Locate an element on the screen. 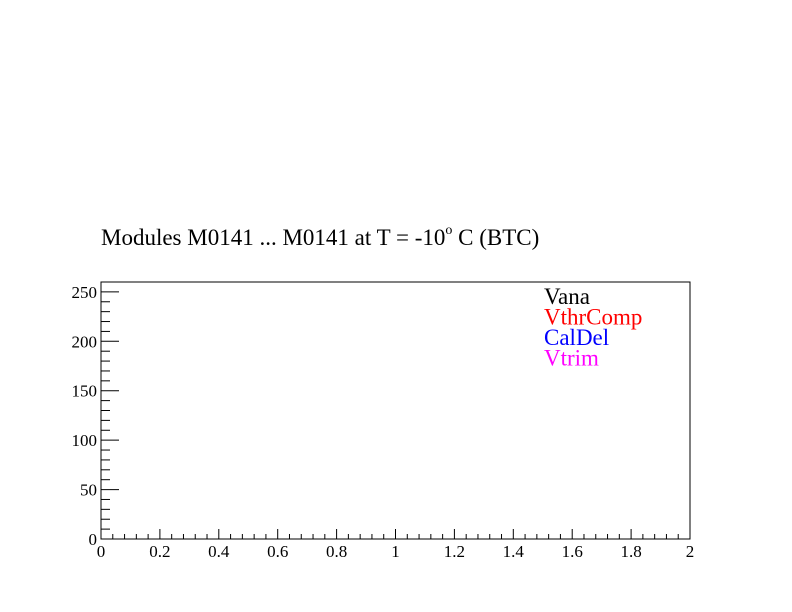 This screenshot has height=612, width=792. legend-entry-vthrcomp: VthrComp is located at coordinates (593, 317).